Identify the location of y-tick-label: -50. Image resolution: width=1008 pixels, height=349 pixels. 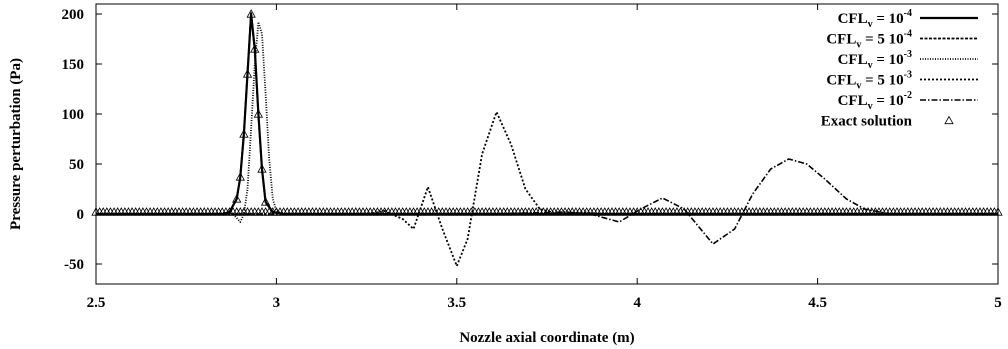
(74, 265).